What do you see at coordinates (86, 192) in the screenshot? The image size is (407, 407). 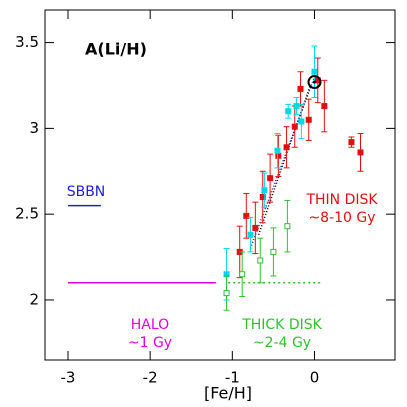 I see `annotation: SBBN` at bounding box center [86, 192].